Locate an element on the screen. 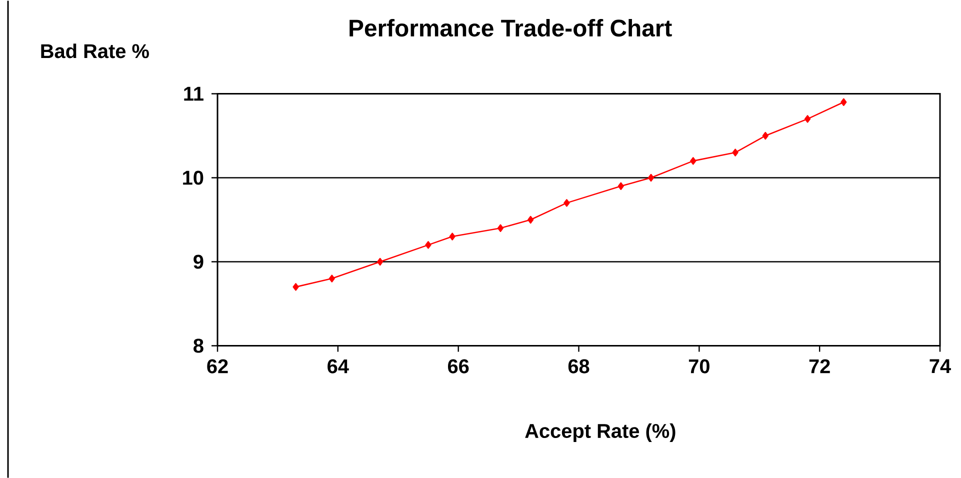  x-tick-label: 64 is located at coordinates (338, 366).